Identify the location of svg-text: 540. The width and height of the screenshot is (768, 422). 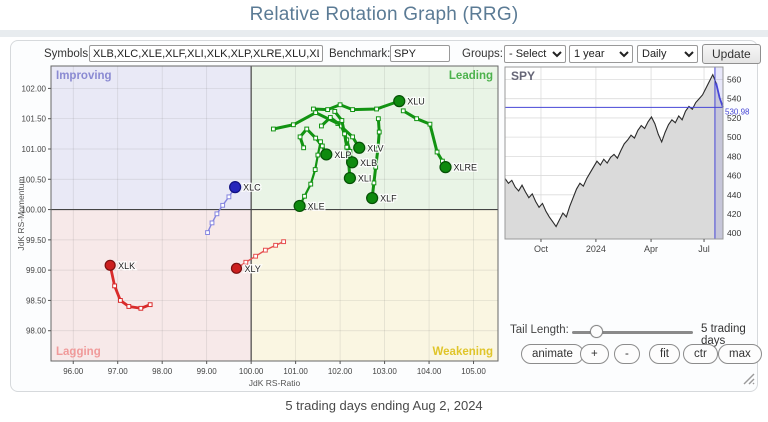
(734, 99).